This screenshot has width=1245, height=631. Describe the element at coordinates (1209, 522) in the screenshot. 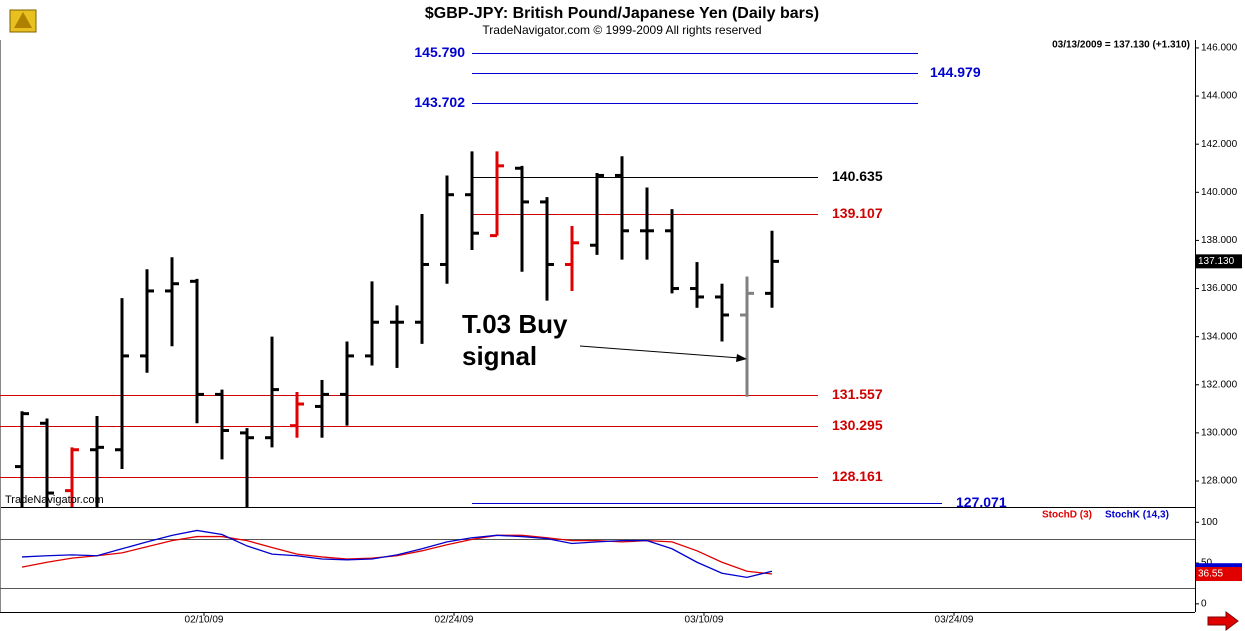

I see `y-tick-label: 100` at that location.